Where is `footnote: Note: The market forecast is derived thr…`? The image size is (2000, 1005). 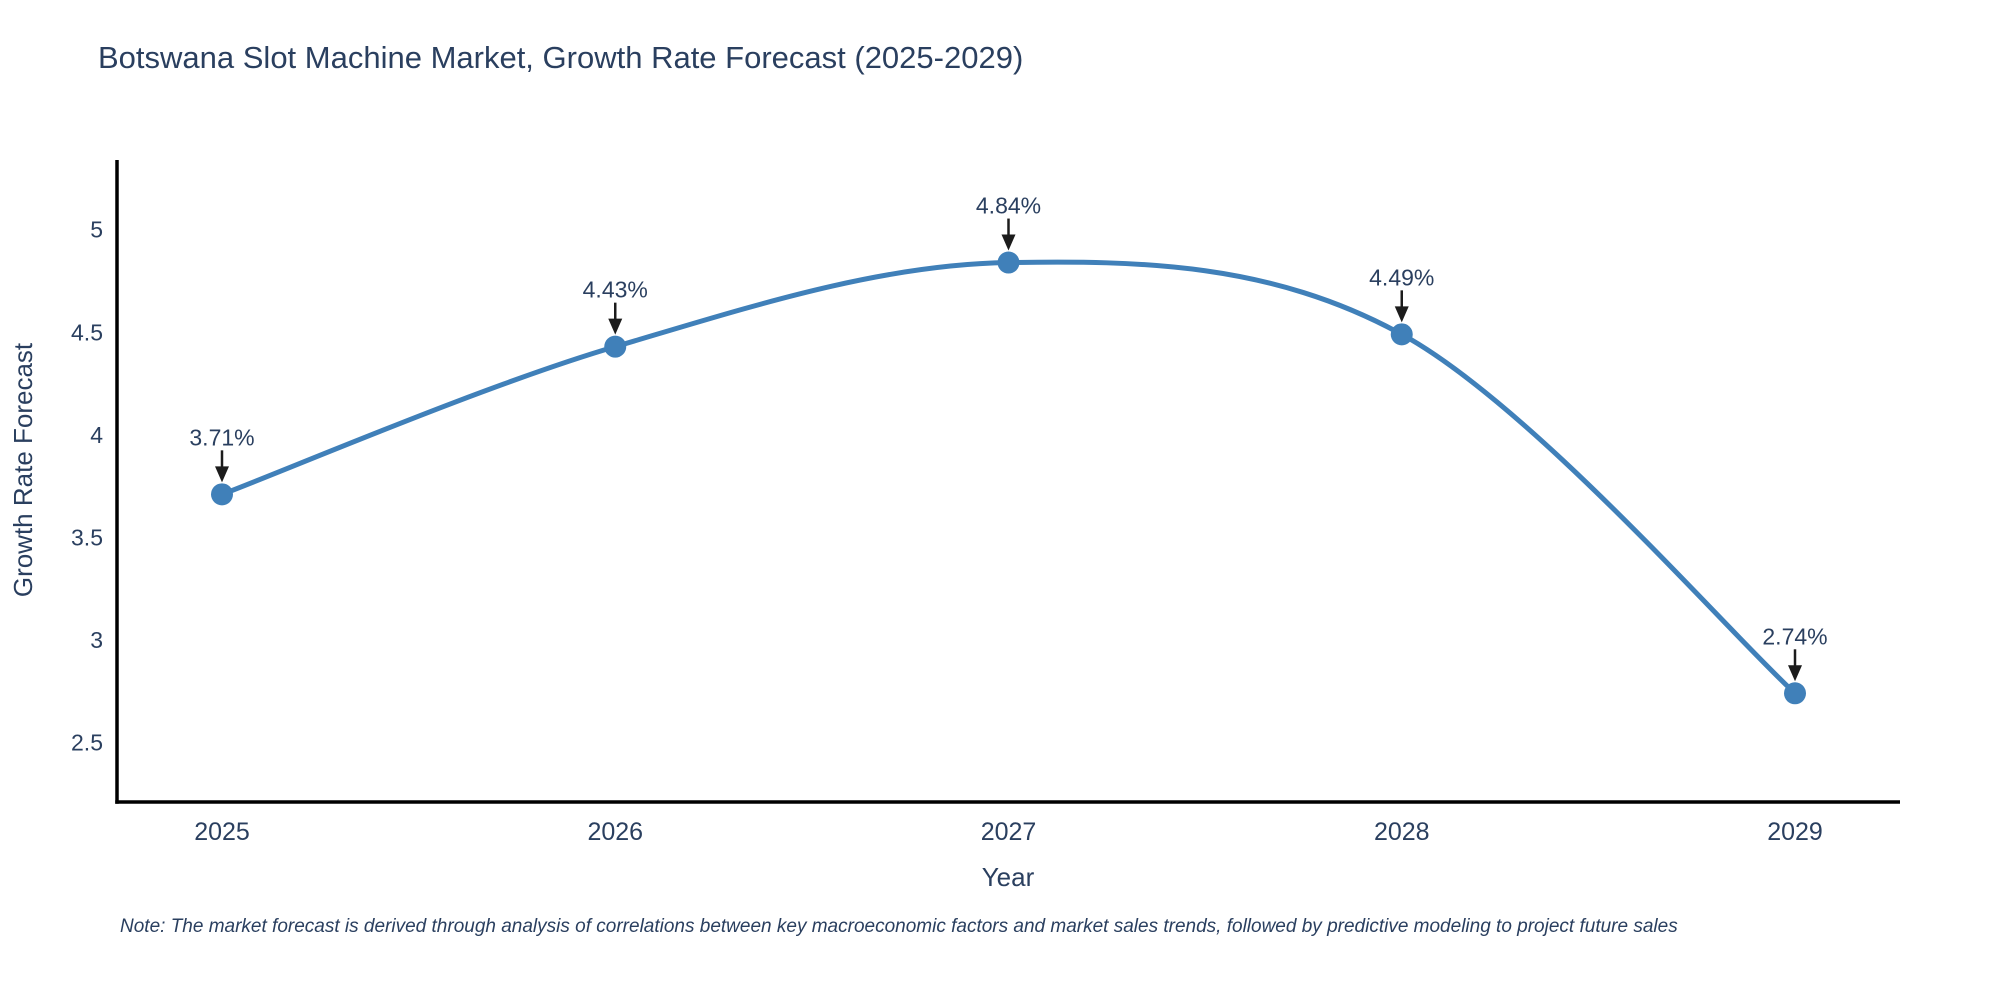 footnote: Note: The market forecast is derived thr… is located at coordinates (899, 926).